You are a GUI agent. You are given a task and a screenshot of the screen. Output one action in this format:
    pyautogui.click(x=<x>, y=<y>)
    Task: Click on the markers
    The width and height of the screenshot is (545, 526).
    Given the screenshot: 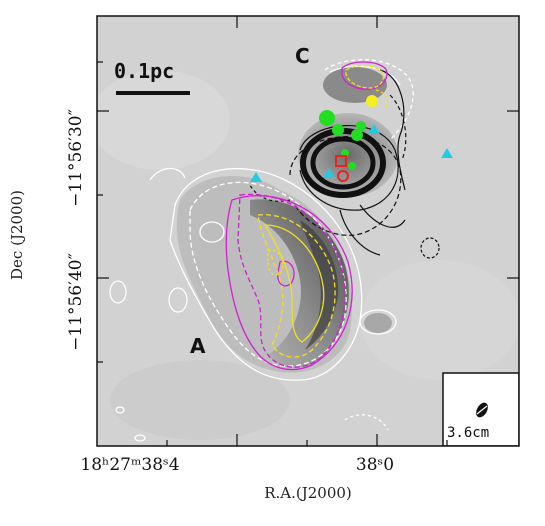 What is the action you would take?
    pyautogui.click(x=351, y=138)
    